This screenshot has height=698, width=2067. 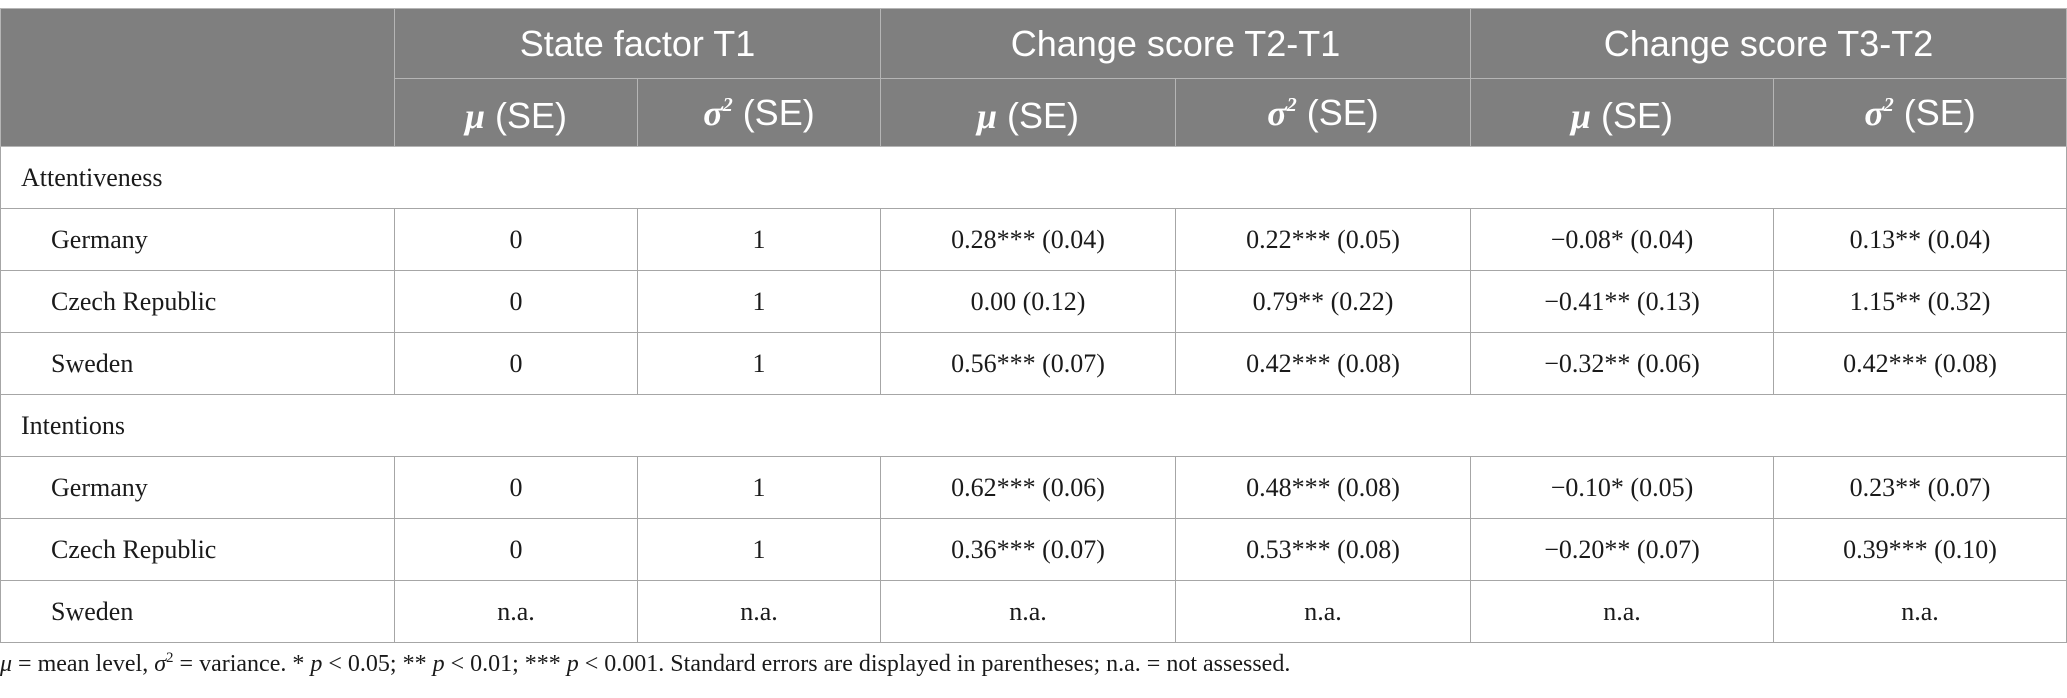 What do you see at coordinates (1028, 239) in the screenshot?
I see `value-cell: 0.28*** (0.04)` at bounding box center [1028, 239].